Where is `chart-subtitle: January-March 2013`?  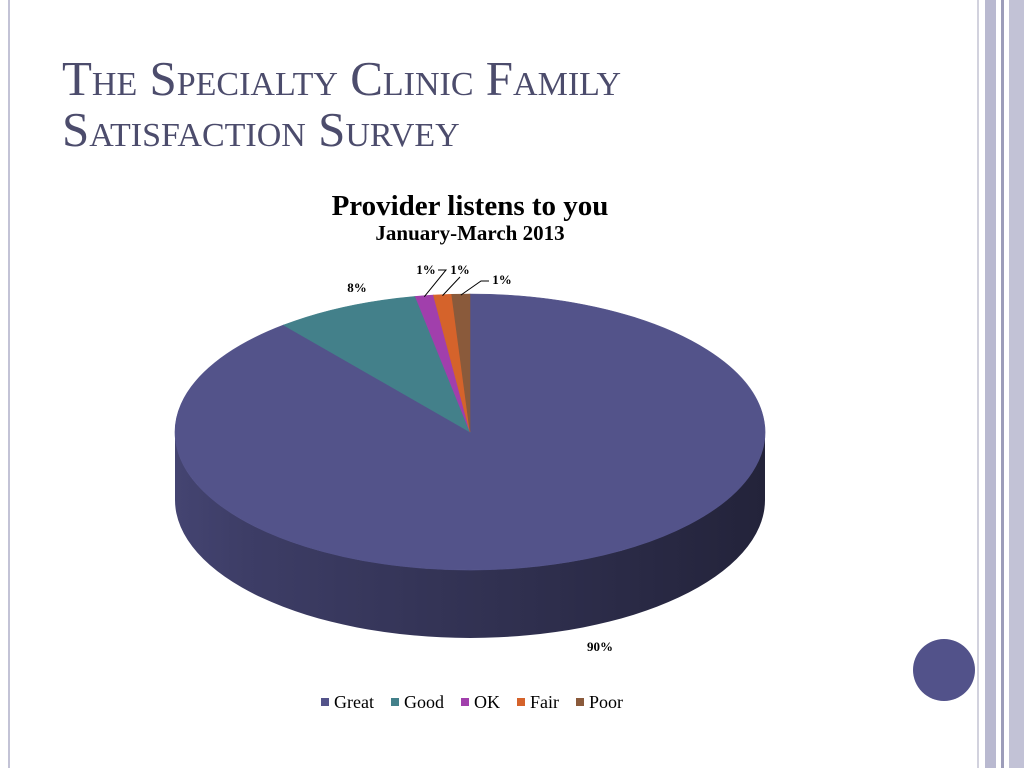
chart-subtitle: January-March 2013 is located at coordinates (470, 233).